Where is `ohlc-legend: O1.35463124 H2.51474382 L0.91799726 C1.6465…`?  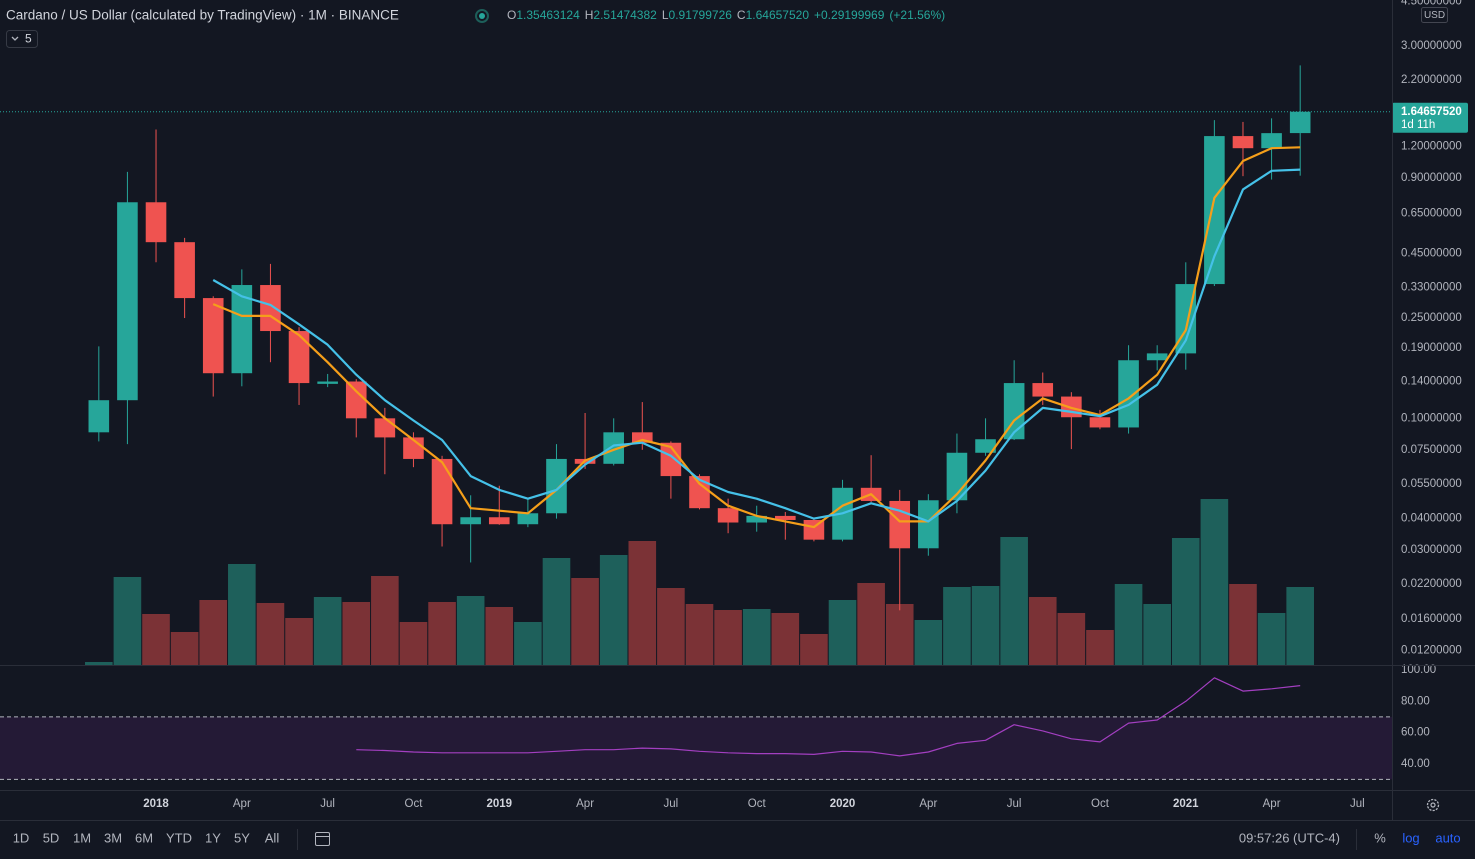
ohlc-legend: O1.35463124 H2.51474382 L0.91799726 C1.6465… is located at coordinates (726, 15).